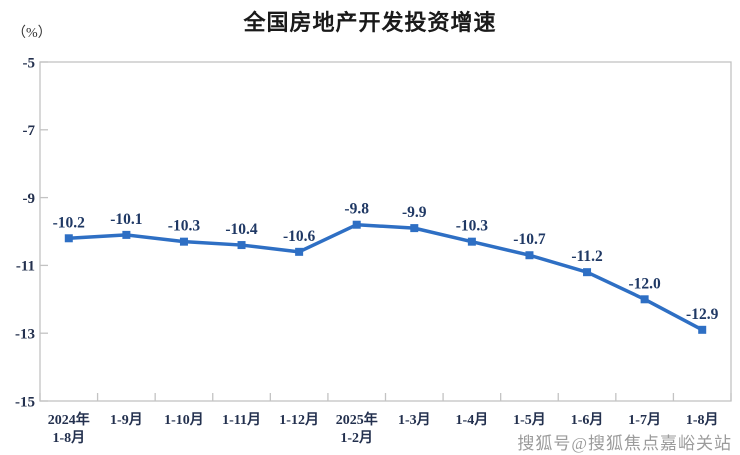  Describe the element at coordinates (299, 236) in the screenshot. I see `data-point-label: -10.6` at that location.